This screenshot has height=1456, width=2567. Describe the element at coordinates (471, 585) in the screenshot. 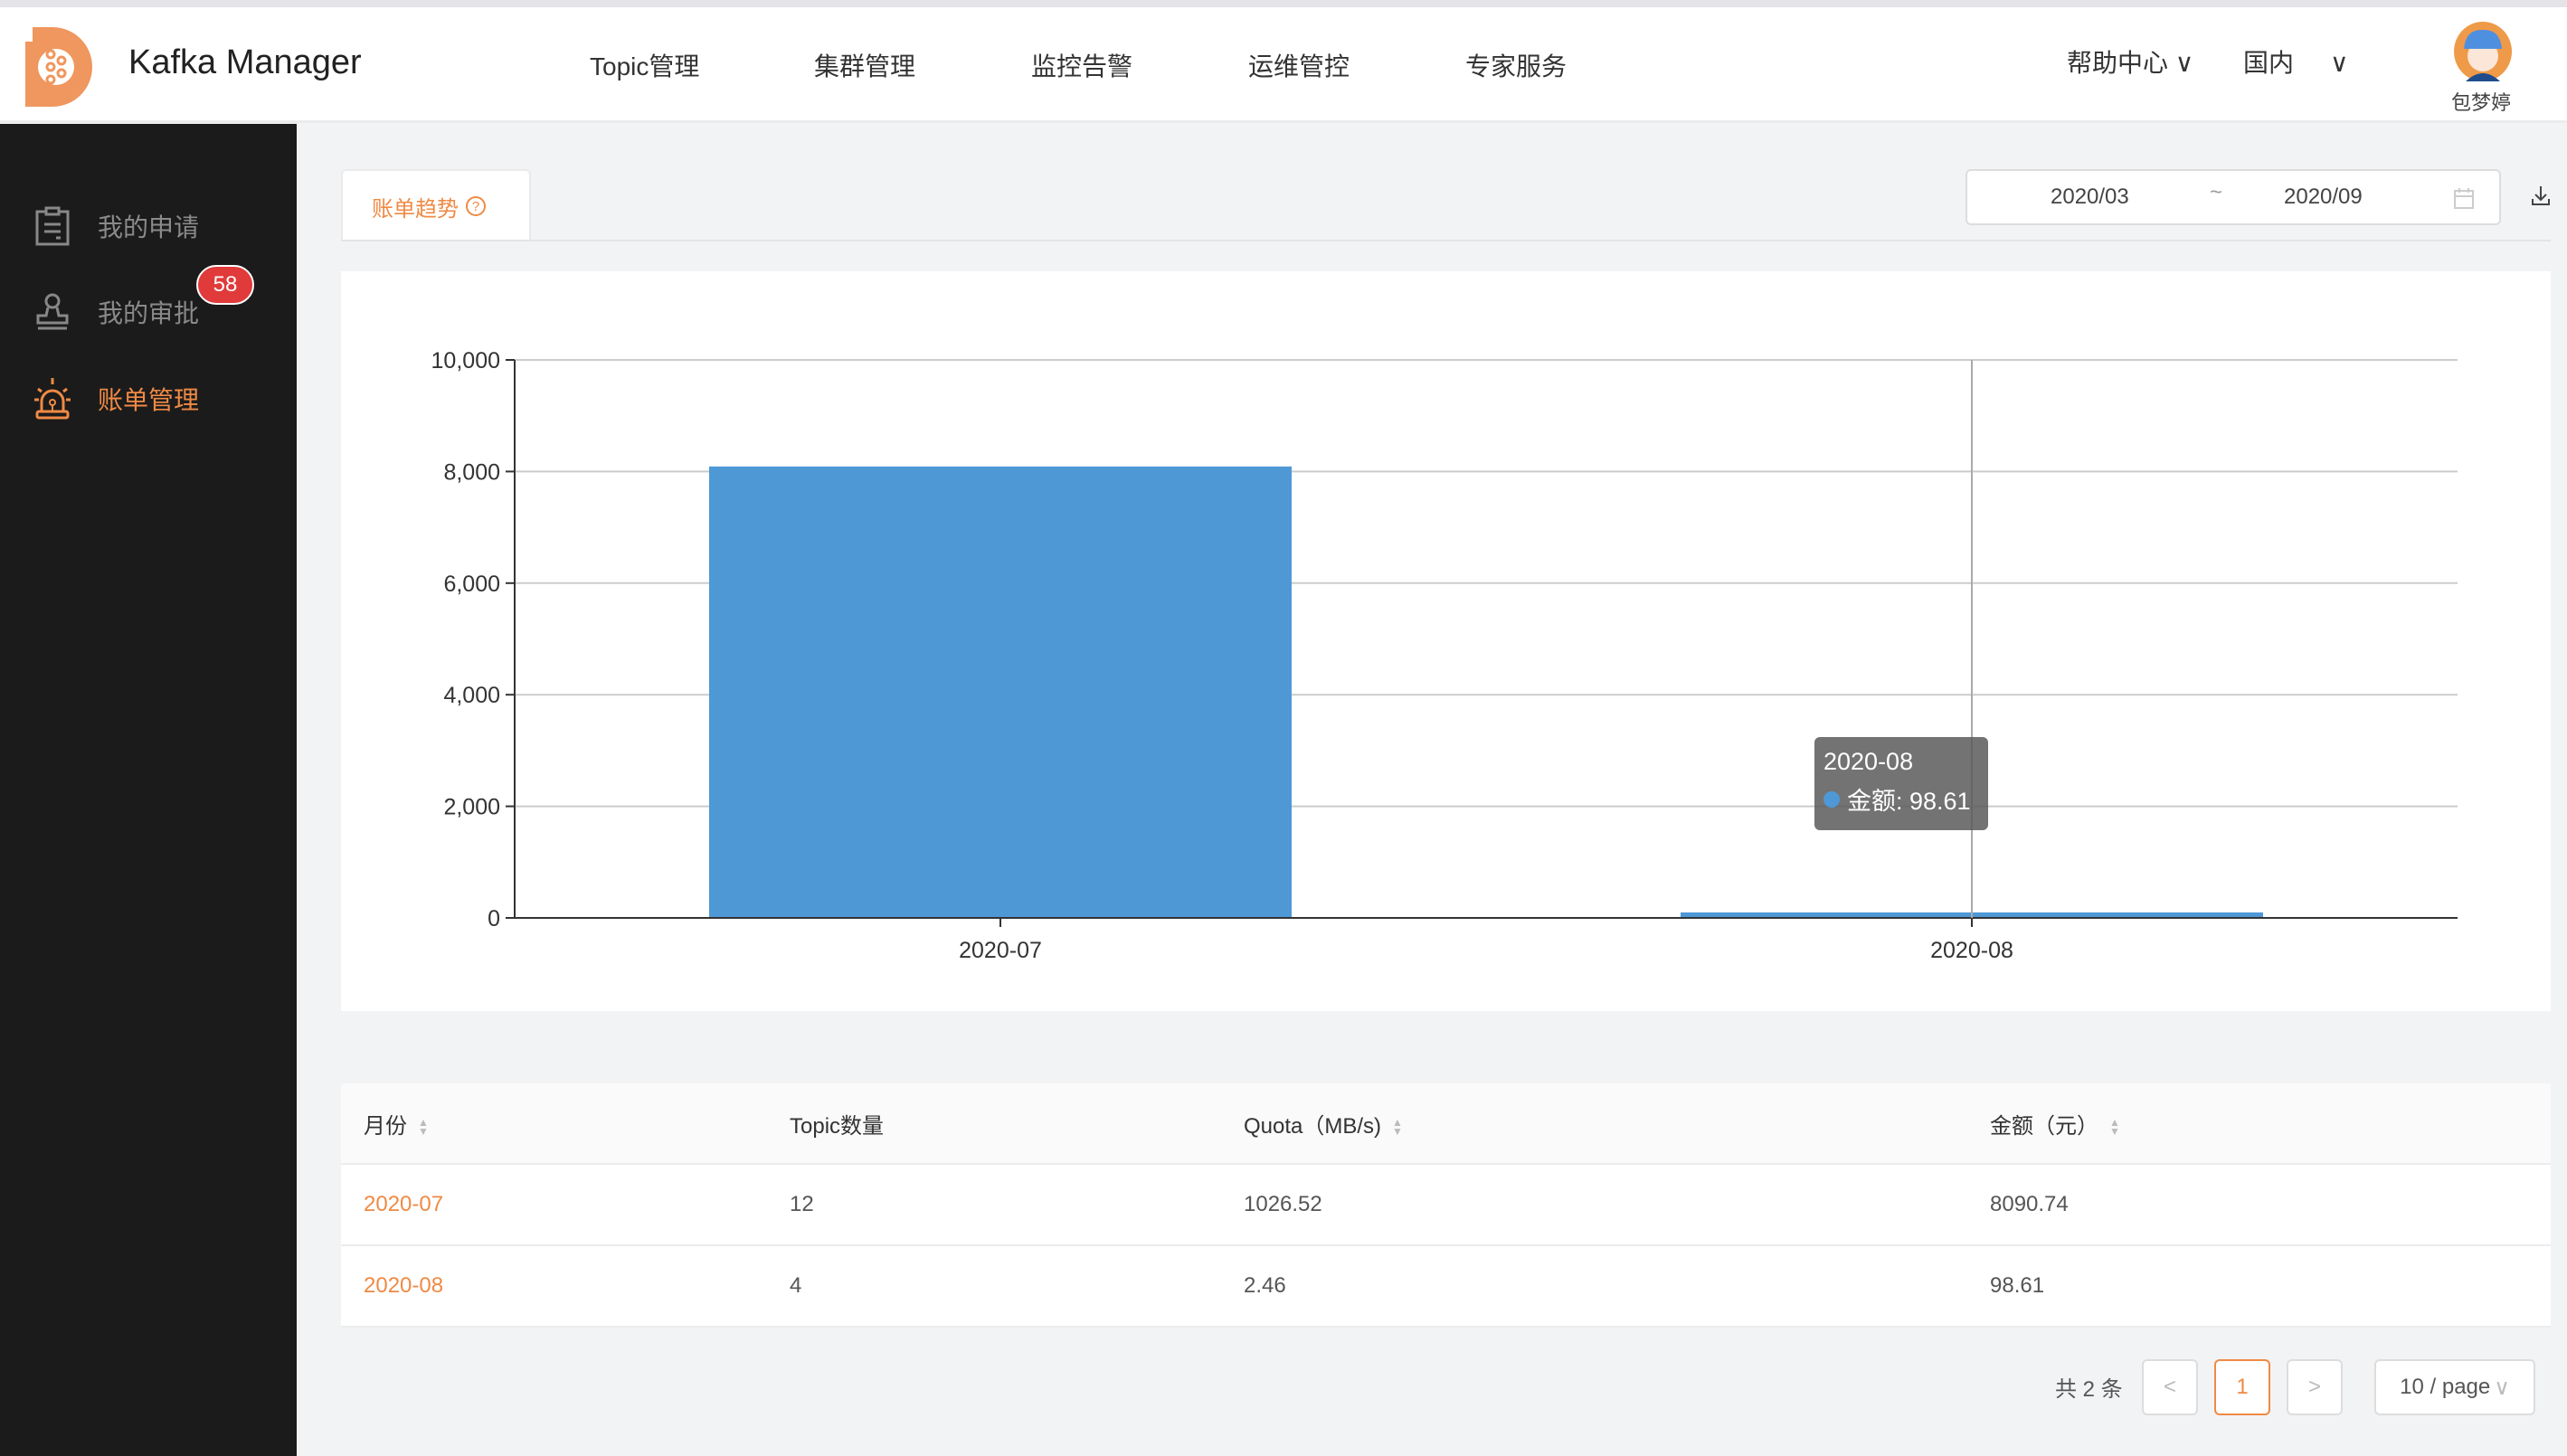

I see `y-tick-label: 6,000` at that location.